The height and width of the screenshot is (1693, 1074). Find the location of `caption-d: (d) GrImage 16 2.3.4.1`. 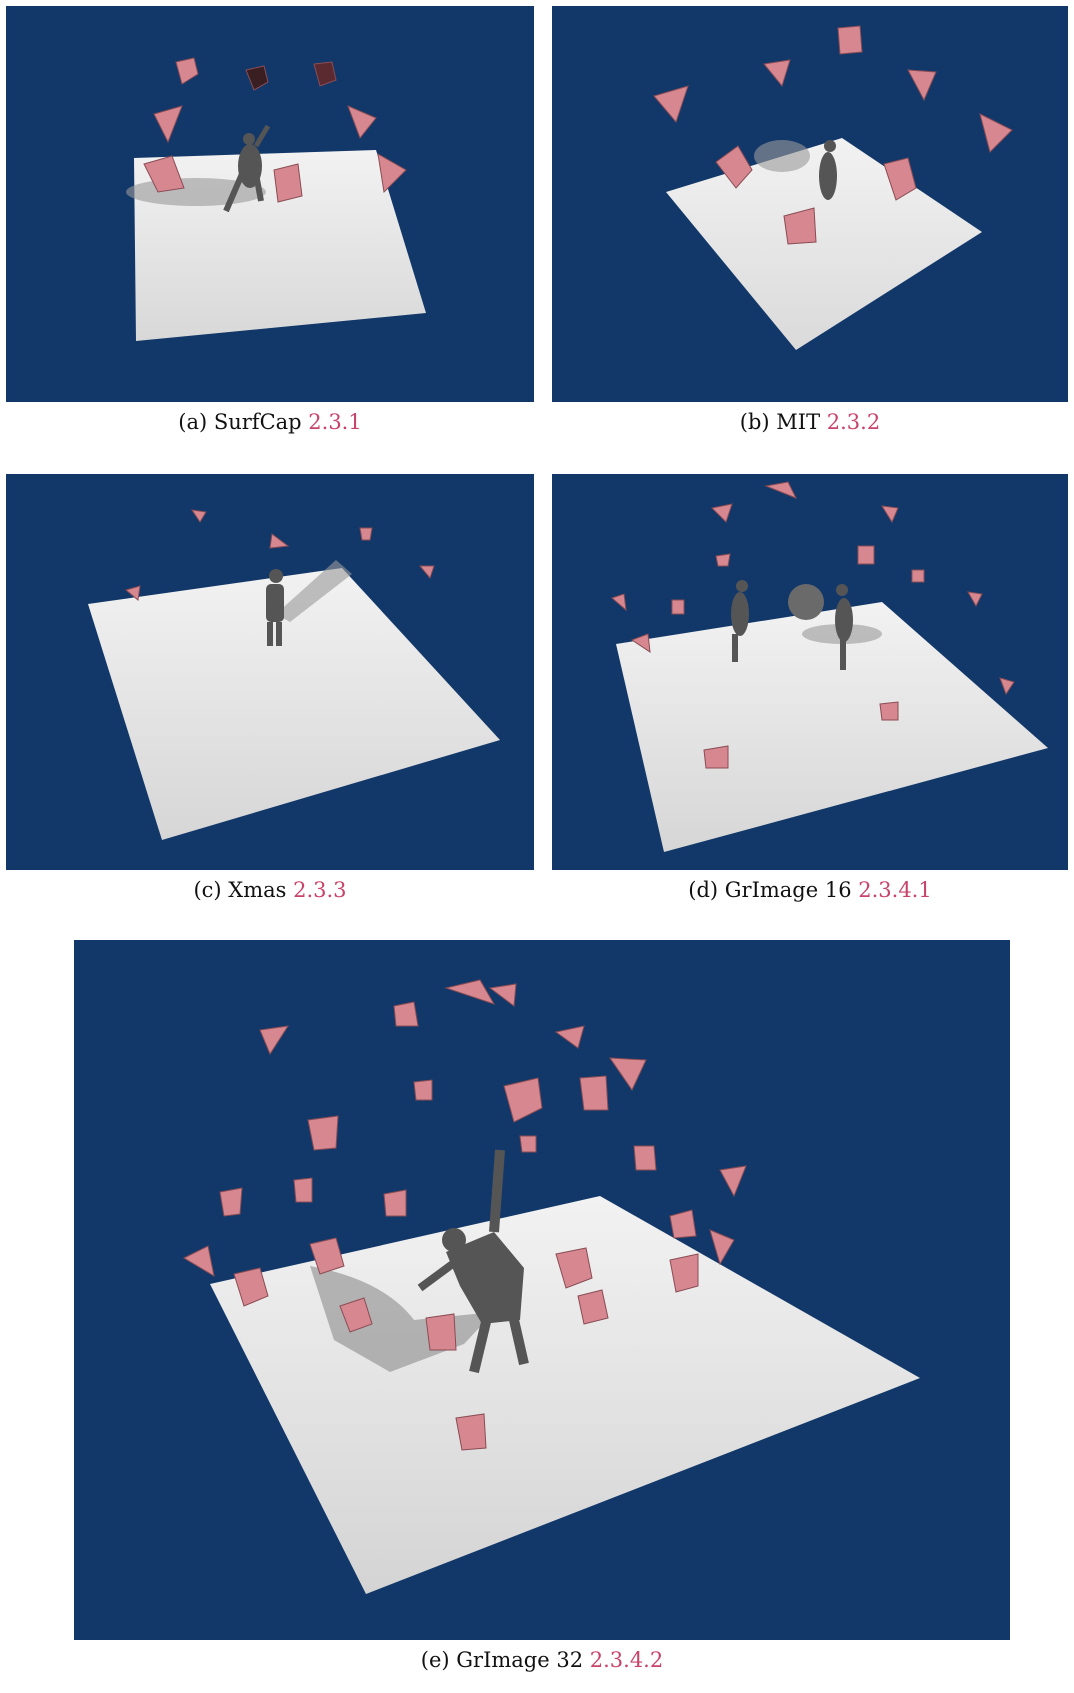

caption-d: (d) GrImage 16 2.3.4.1 is located at coordinates (810, 890).